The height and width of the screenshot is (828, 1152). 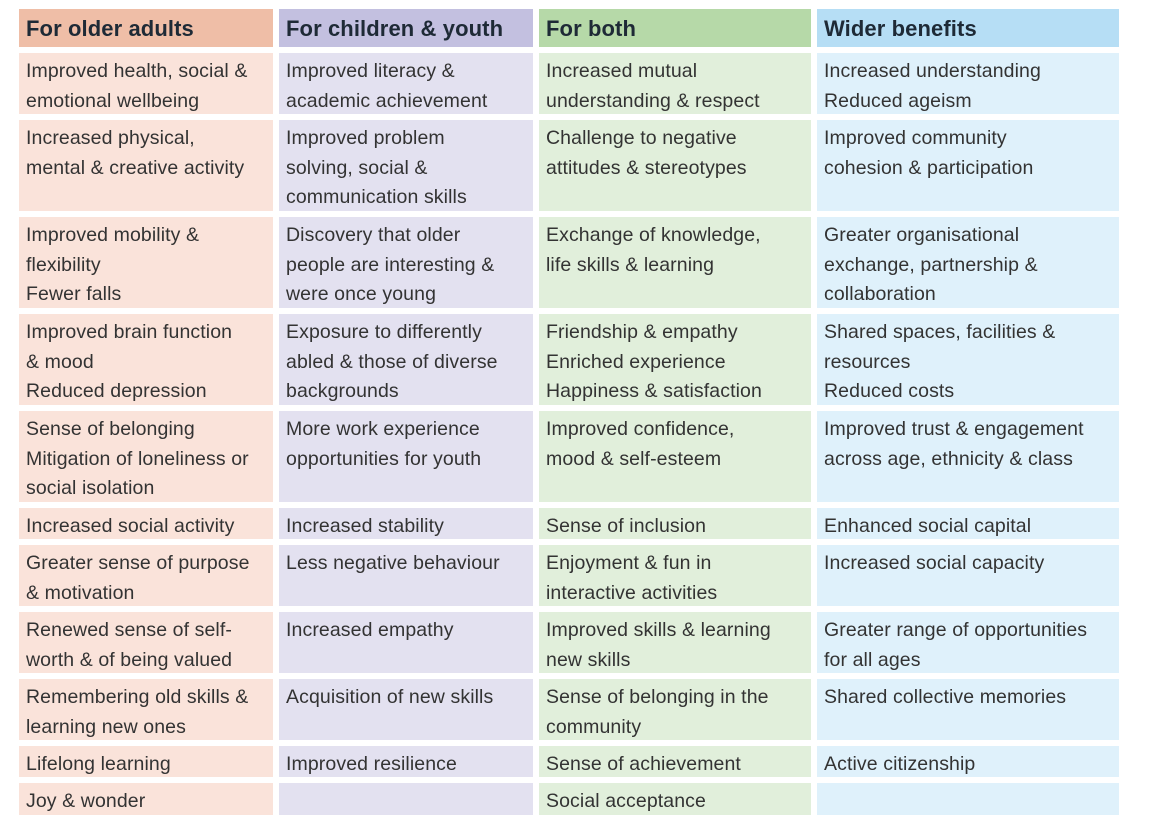 What do you see at coordinates (968, 28) in the screenshot?
I see `header-wider-benefits: Wider benefits` at bounding box center [968, 28].